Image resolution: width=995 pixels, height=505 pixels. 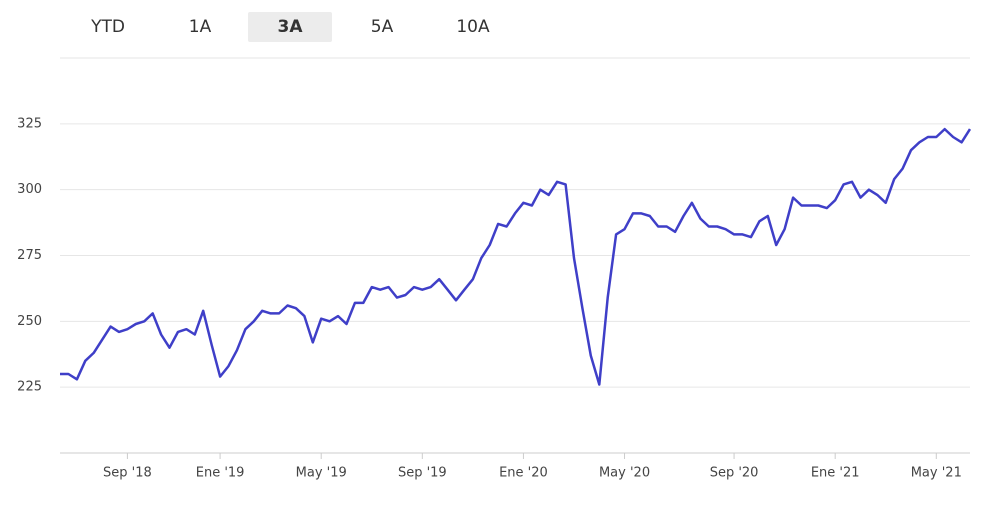 What do you see at coordinates (107, 27) in the screenshot?
I see `range-tab: YTD` at bounding box center [107, 27].